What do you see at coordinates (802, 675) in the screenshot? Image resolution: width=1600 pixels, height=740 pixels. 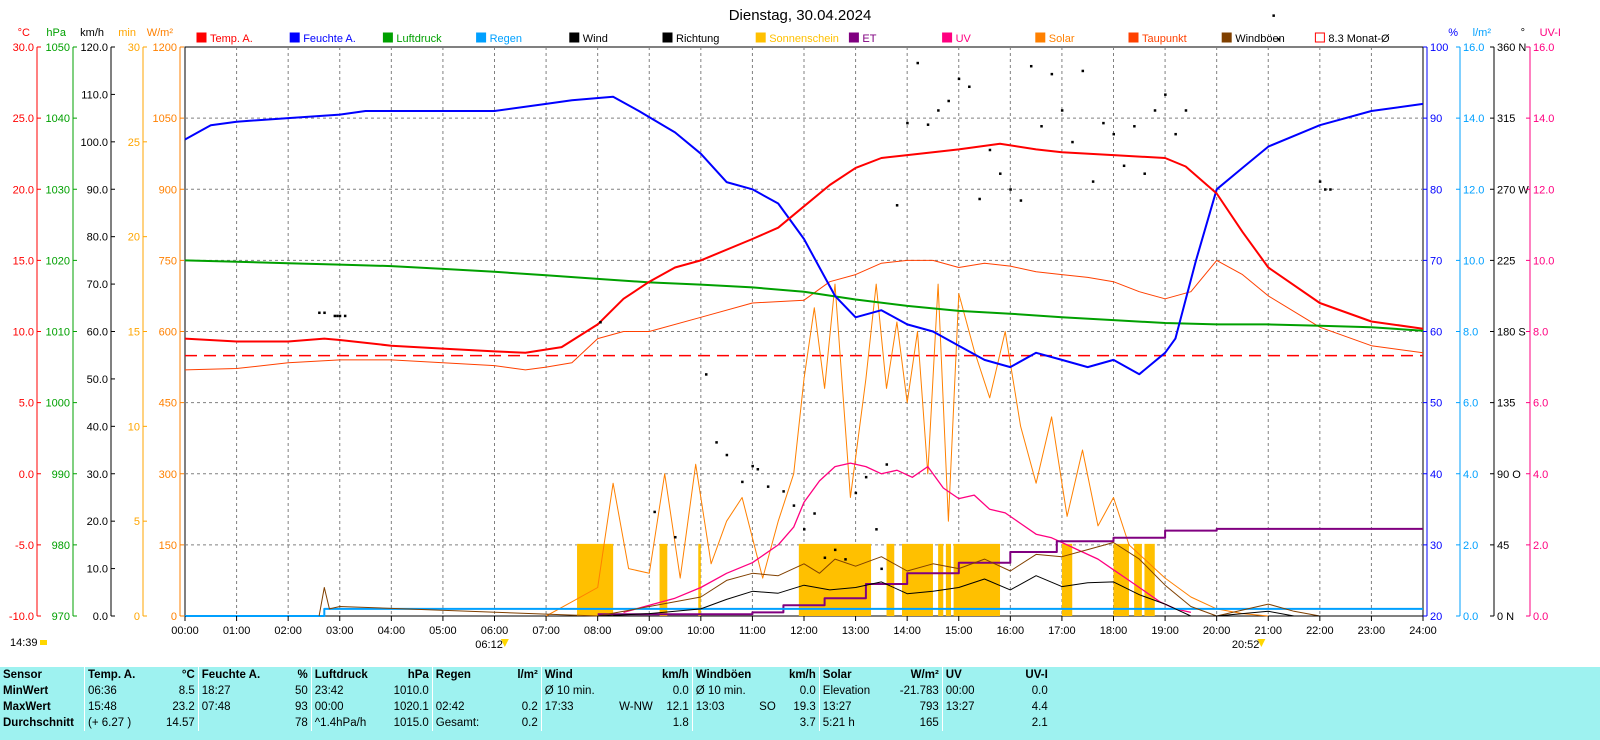 I see `stats-header-cell: km/h` at bounding box center [802, 675].